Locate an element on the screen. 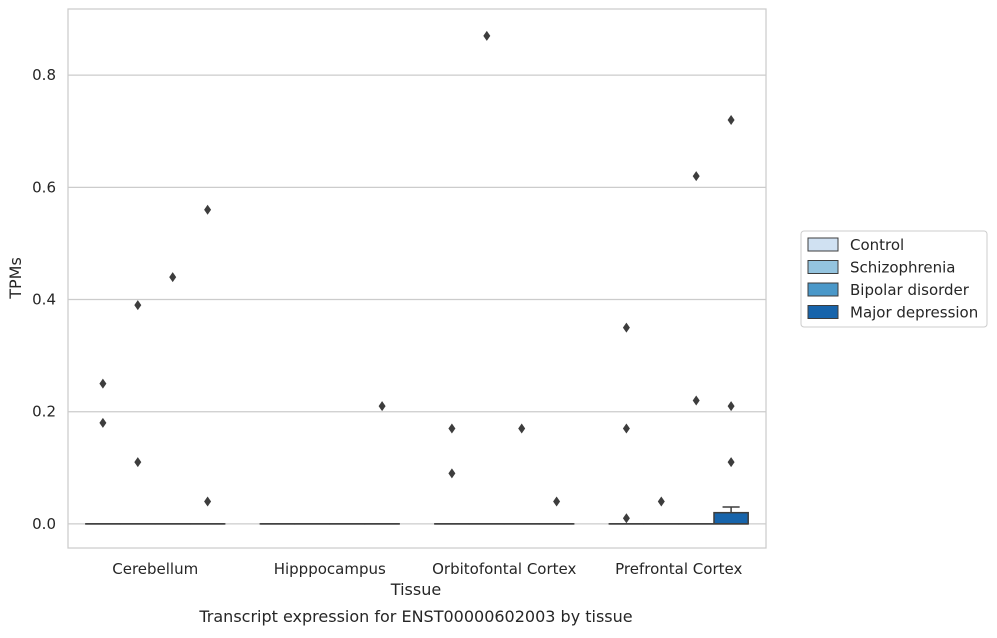  y-tick-label: 0.8 is located at coordinates (44, 75).